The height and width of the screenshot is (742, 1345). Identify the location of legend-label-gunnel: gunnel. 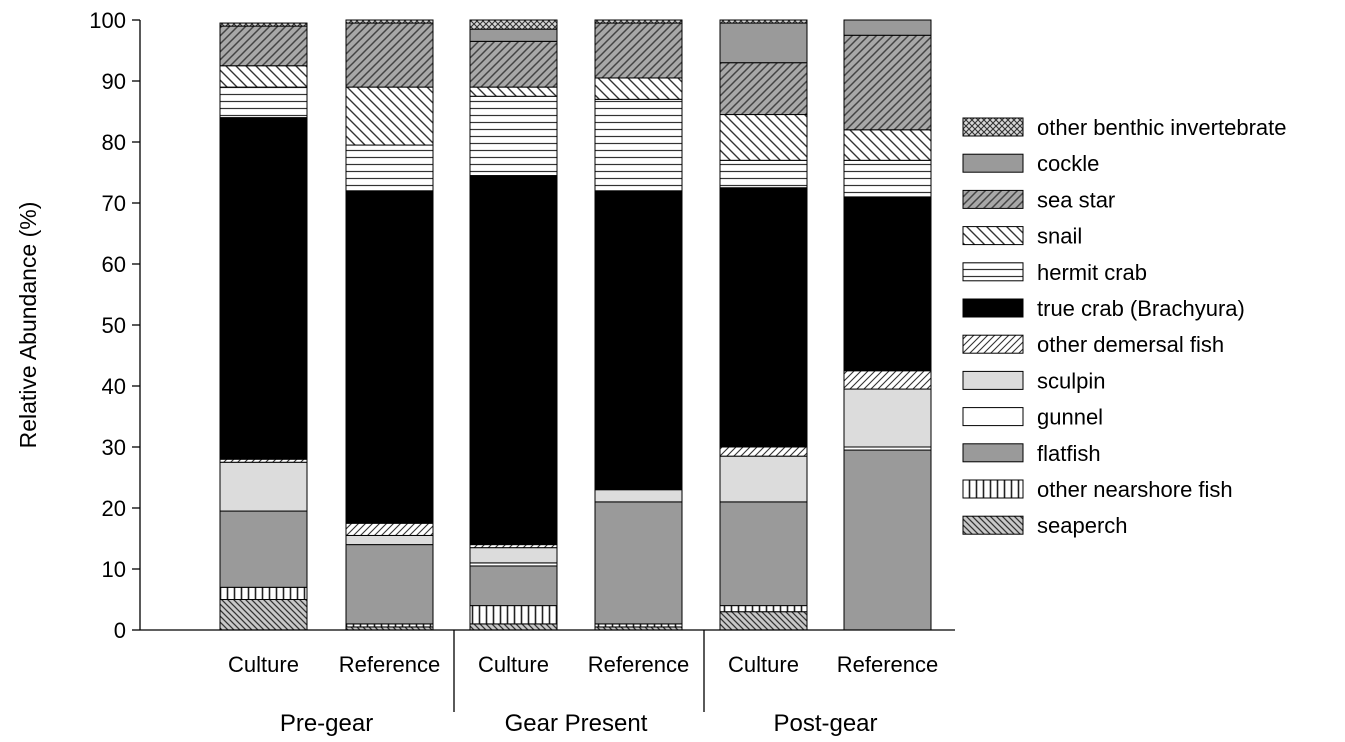
(1070, 417).